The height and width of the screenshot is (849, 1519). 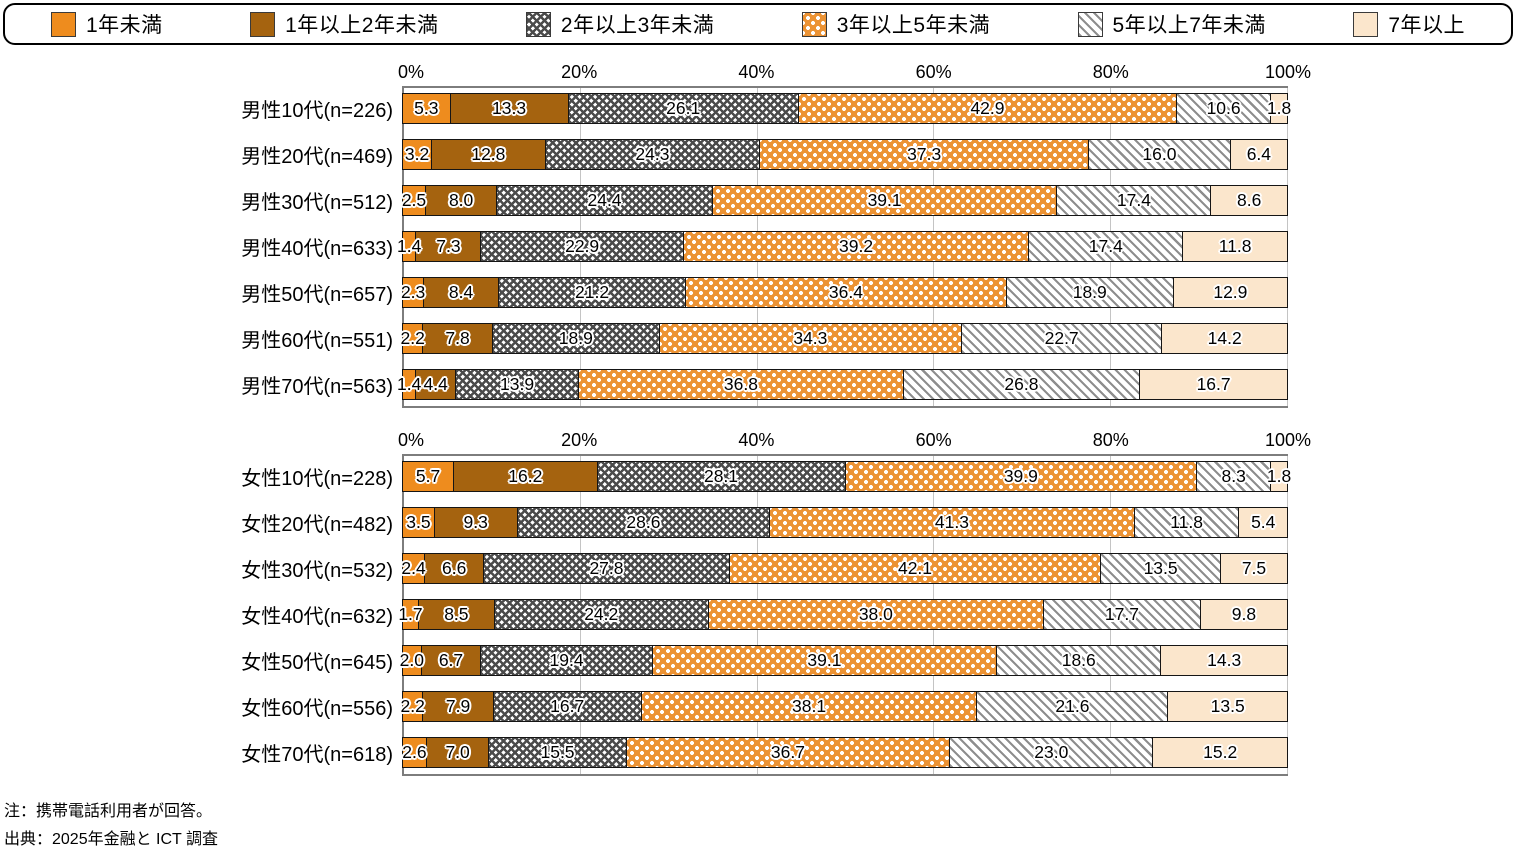 I want to click on legend-label: 1年以上2年未満, so click(x=362, y=25).